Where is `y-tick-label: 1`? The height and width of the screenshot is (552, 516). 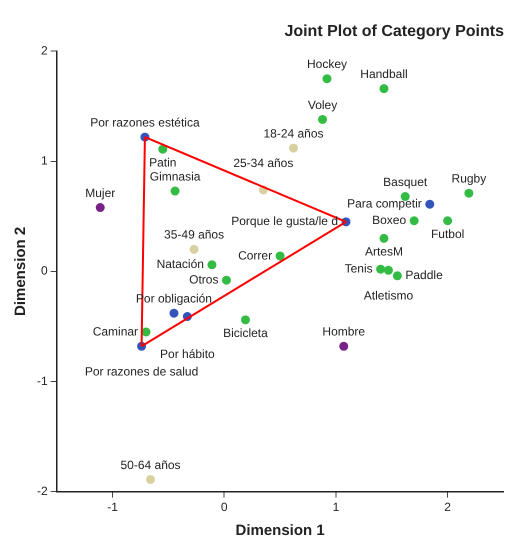
y-tick-label: 1 is located at coordinates (44, 161).